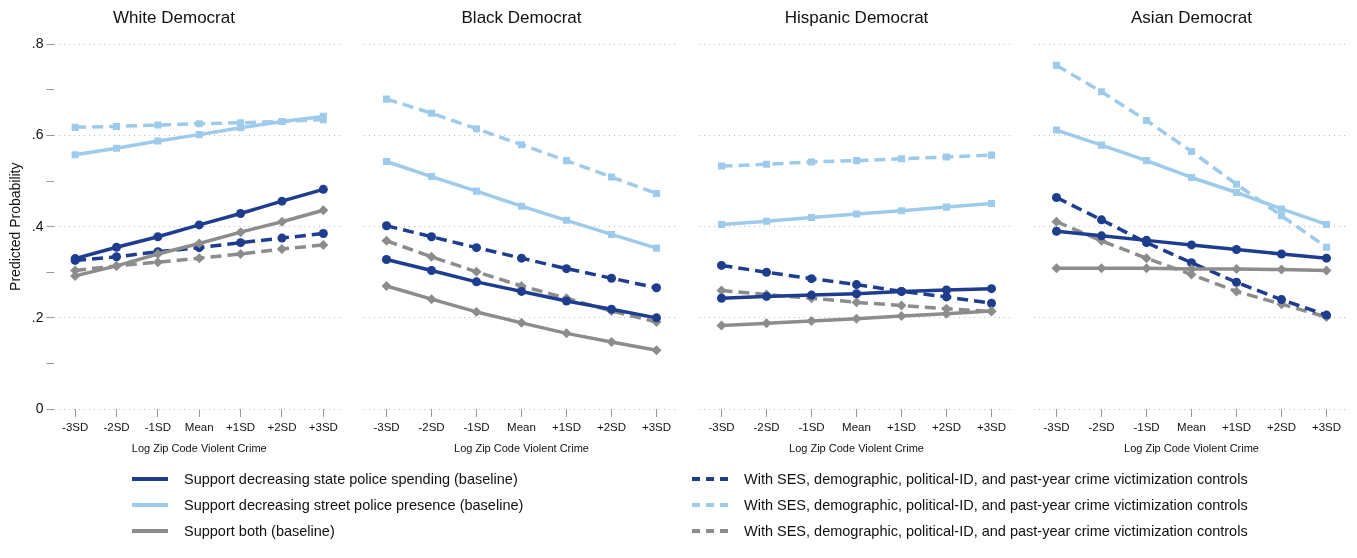 The width and height of the screenshot is (1357, 558). Describe the element at coordinates (259, 531) in the screenshot. I see `legend-label: Support both (baseline)` at that location.